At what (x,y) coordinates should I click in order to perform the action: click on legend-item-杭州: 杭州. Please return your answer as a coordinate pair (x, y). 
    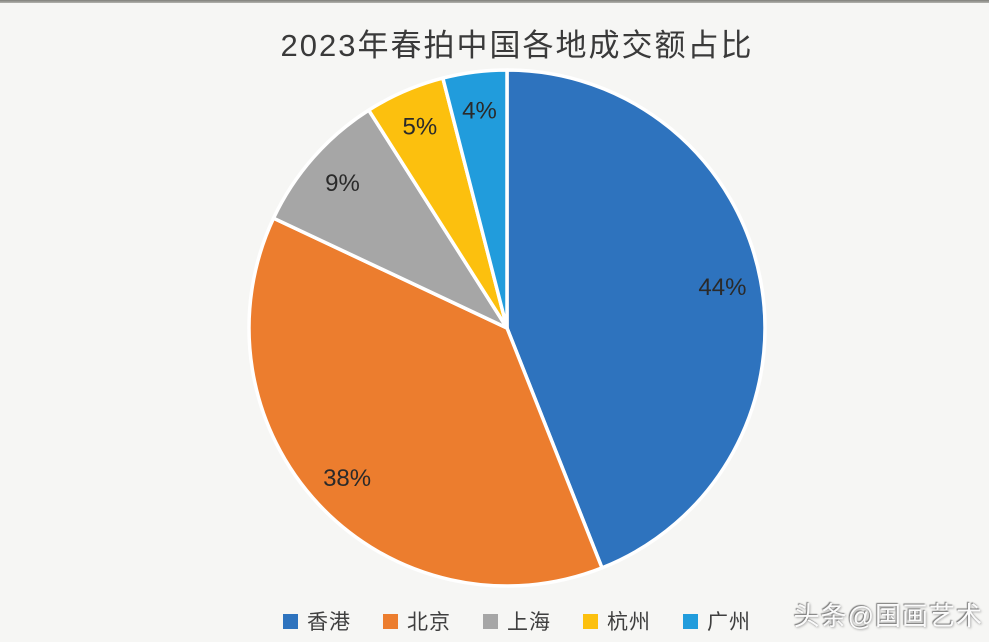
    Looking at the image, I should click on (617, 621).